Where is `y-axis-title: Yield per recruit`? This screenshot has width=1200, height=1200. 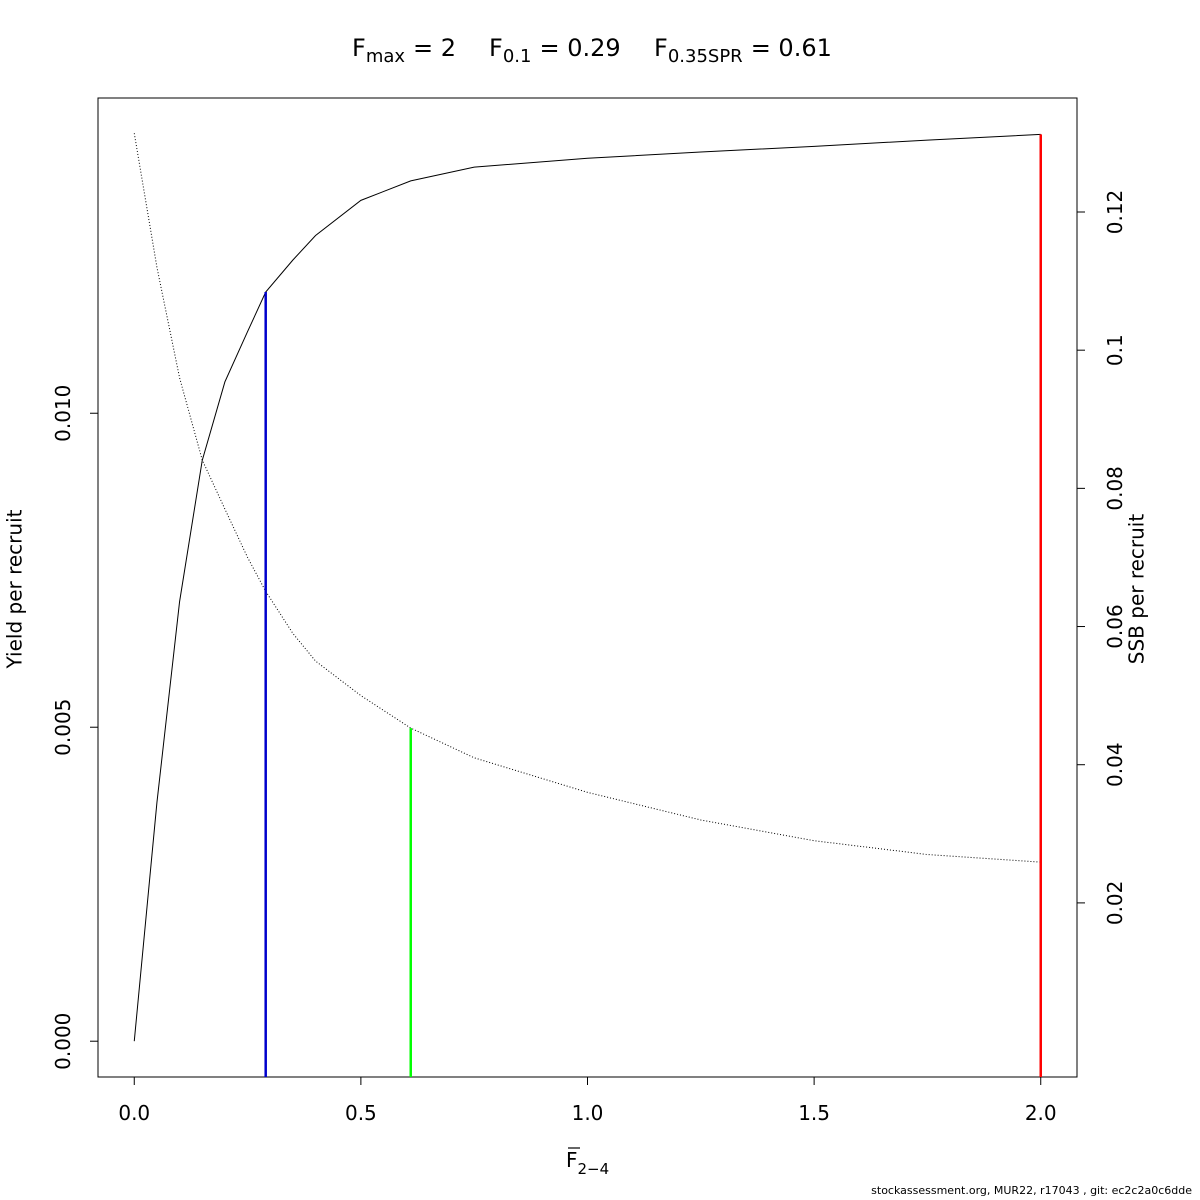 y-axis-title: Yield per recruit is located at coordinates (15, 589).